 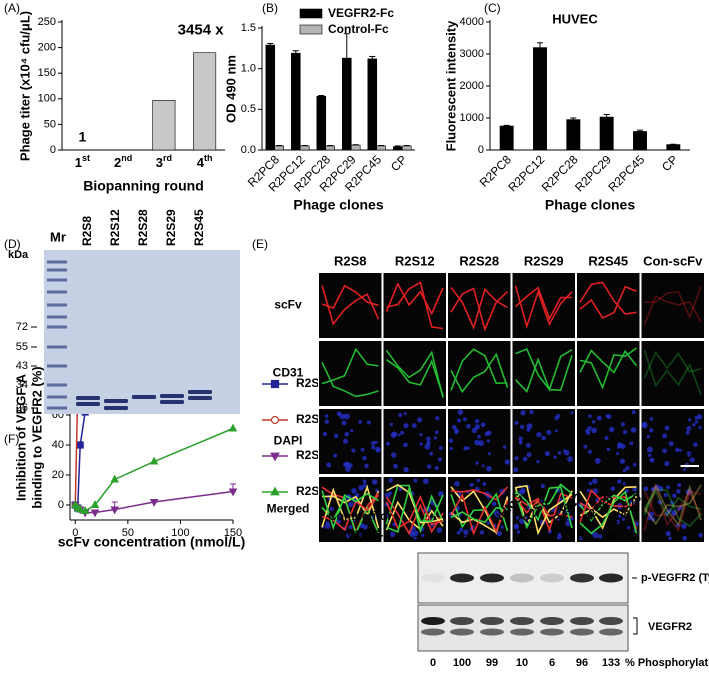 I want to click on protein-band, so click(x=172, y=402).